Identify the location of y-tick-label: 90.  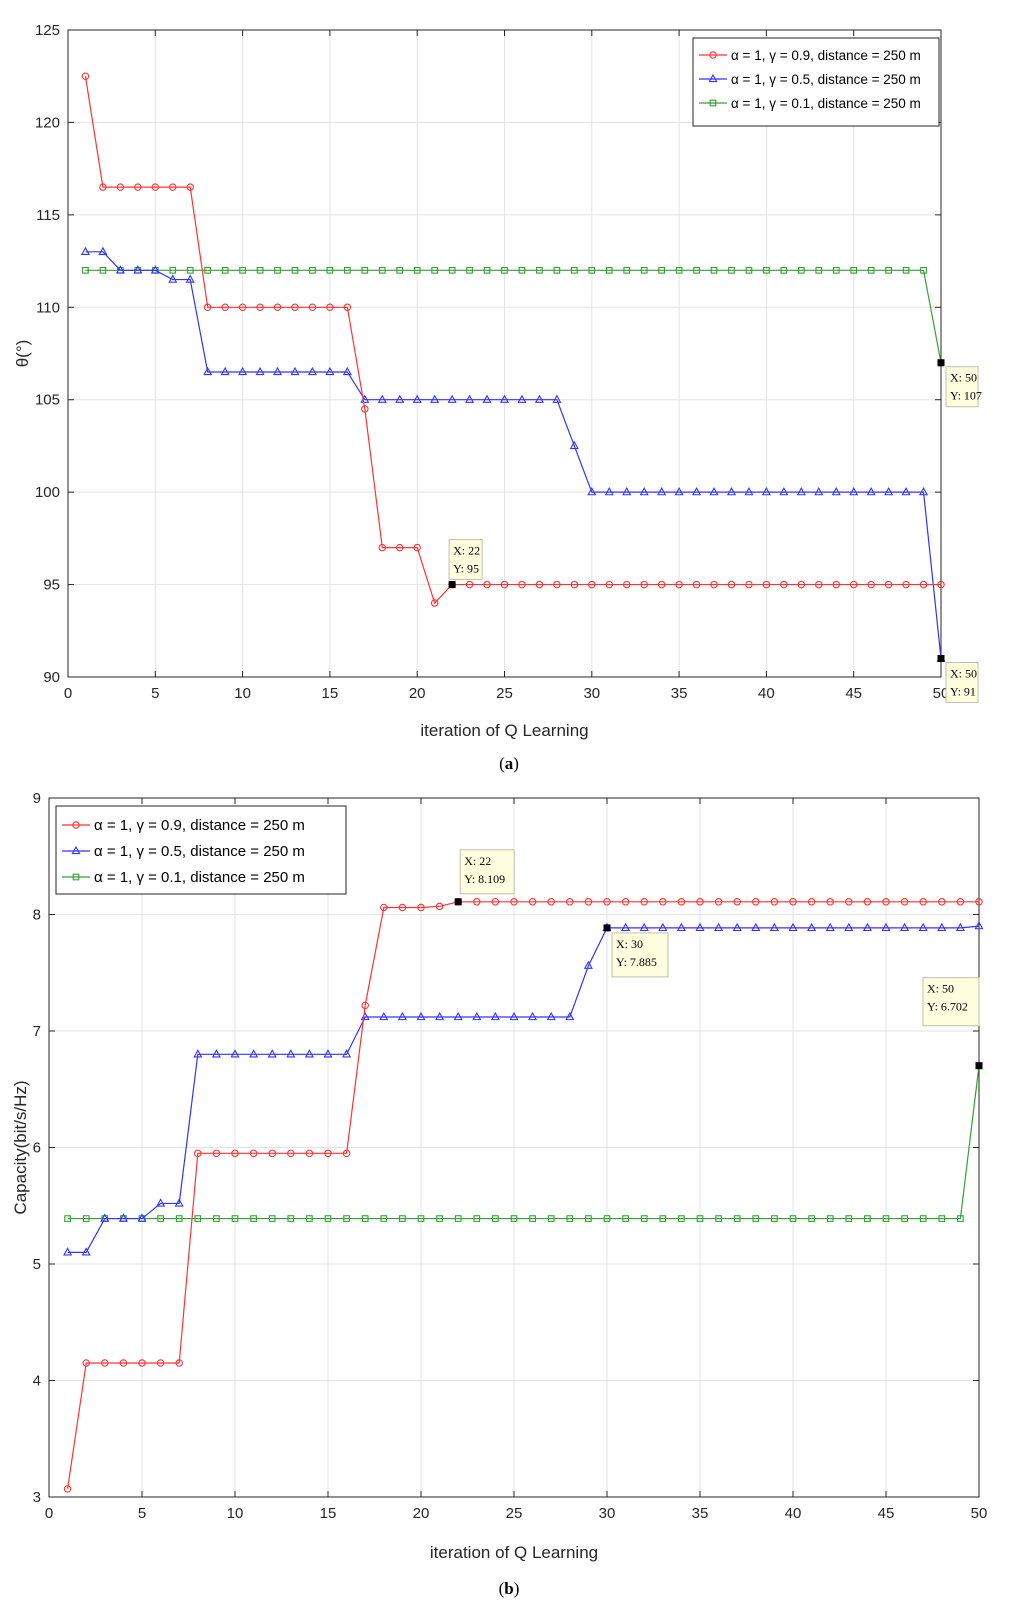
(51, 677).